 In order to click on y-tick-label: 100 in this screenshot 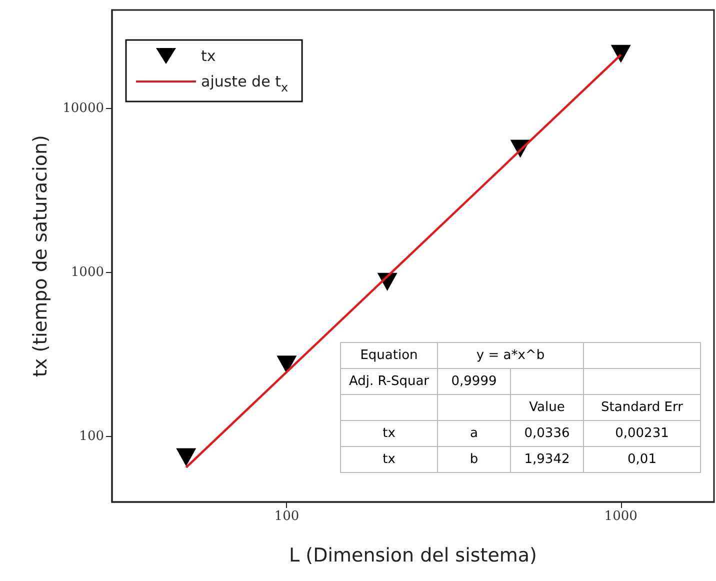, I will do `click(91, 436)`.